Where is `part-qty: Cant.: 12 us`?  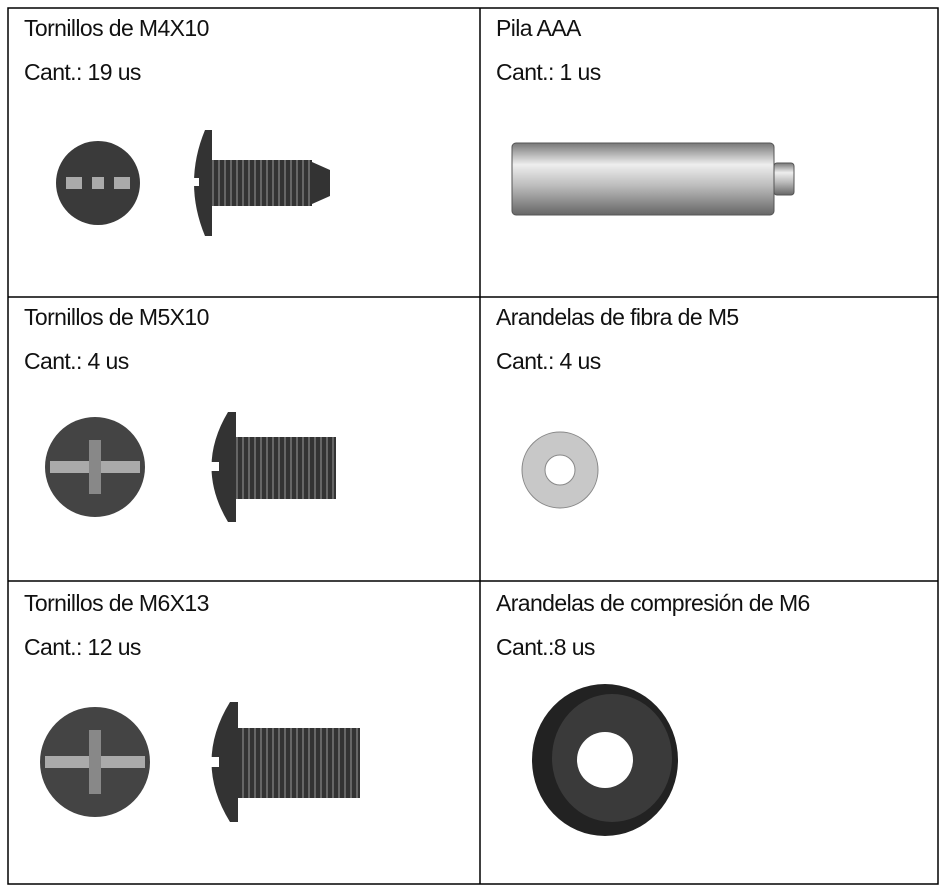
part-qty: Cant.: 12 us is located at coordinates (82, 647).